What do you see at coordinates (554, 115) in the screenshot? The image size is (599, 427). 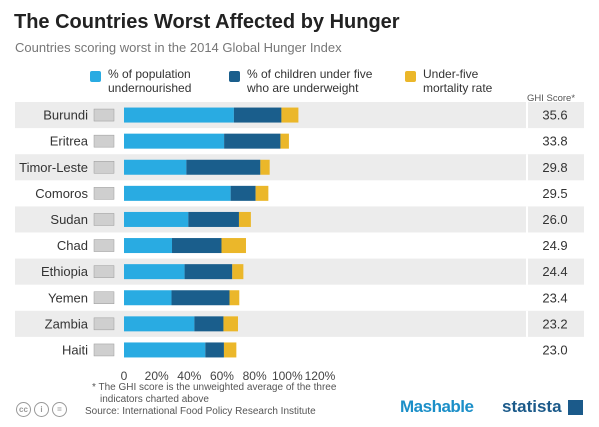 I see `ghi-score-value: 35.6` at bounding box center [554, 115].